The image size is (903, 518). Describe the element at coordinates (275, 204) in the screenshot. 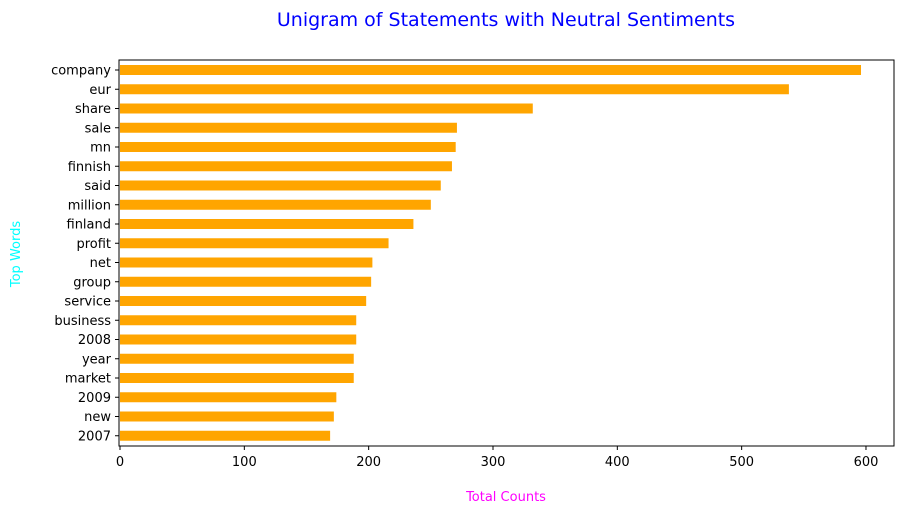

I see `bar-million` at that location.